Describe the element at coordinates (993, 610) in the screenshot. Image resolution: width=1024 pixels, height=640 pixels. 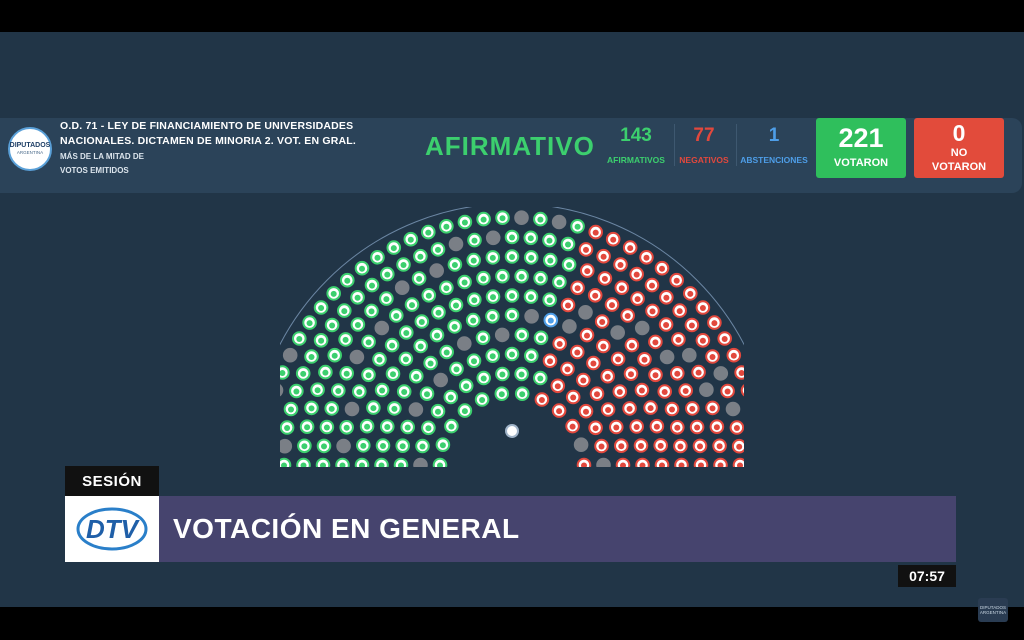
I see `channel-watermark: DIPUTADOS ARGENTINA` at that location.